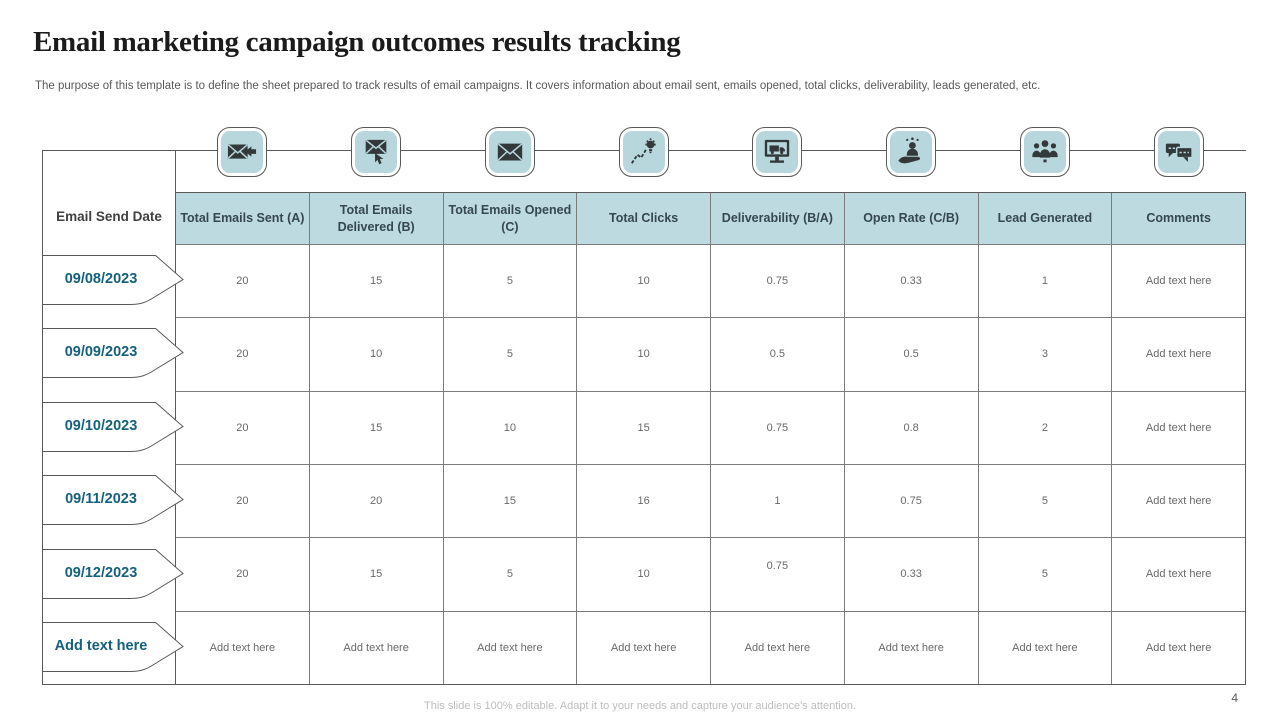  I want to click on page-number: 4, so click(1234, 698).